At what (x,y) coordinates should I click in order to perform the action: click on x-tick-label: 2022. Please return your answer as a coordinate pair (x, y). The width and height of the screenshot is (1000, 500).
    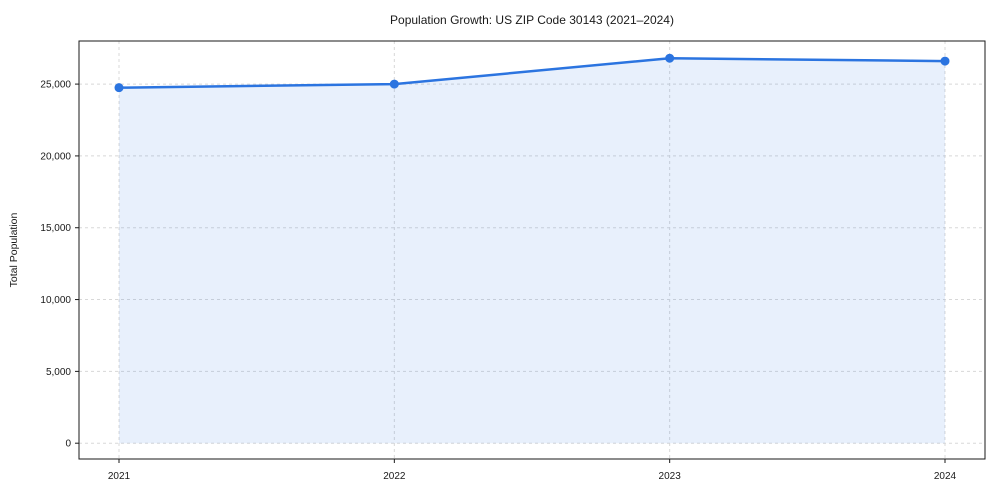
    Looking at the image, I should click on (394, 476).